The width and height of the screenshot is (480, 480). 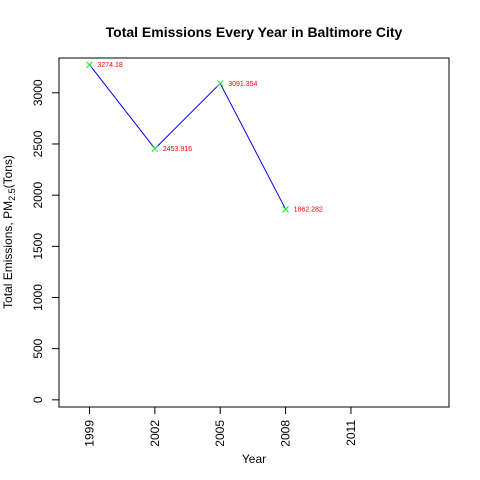 I want to click on marker-group, so click(x=187, y=137).